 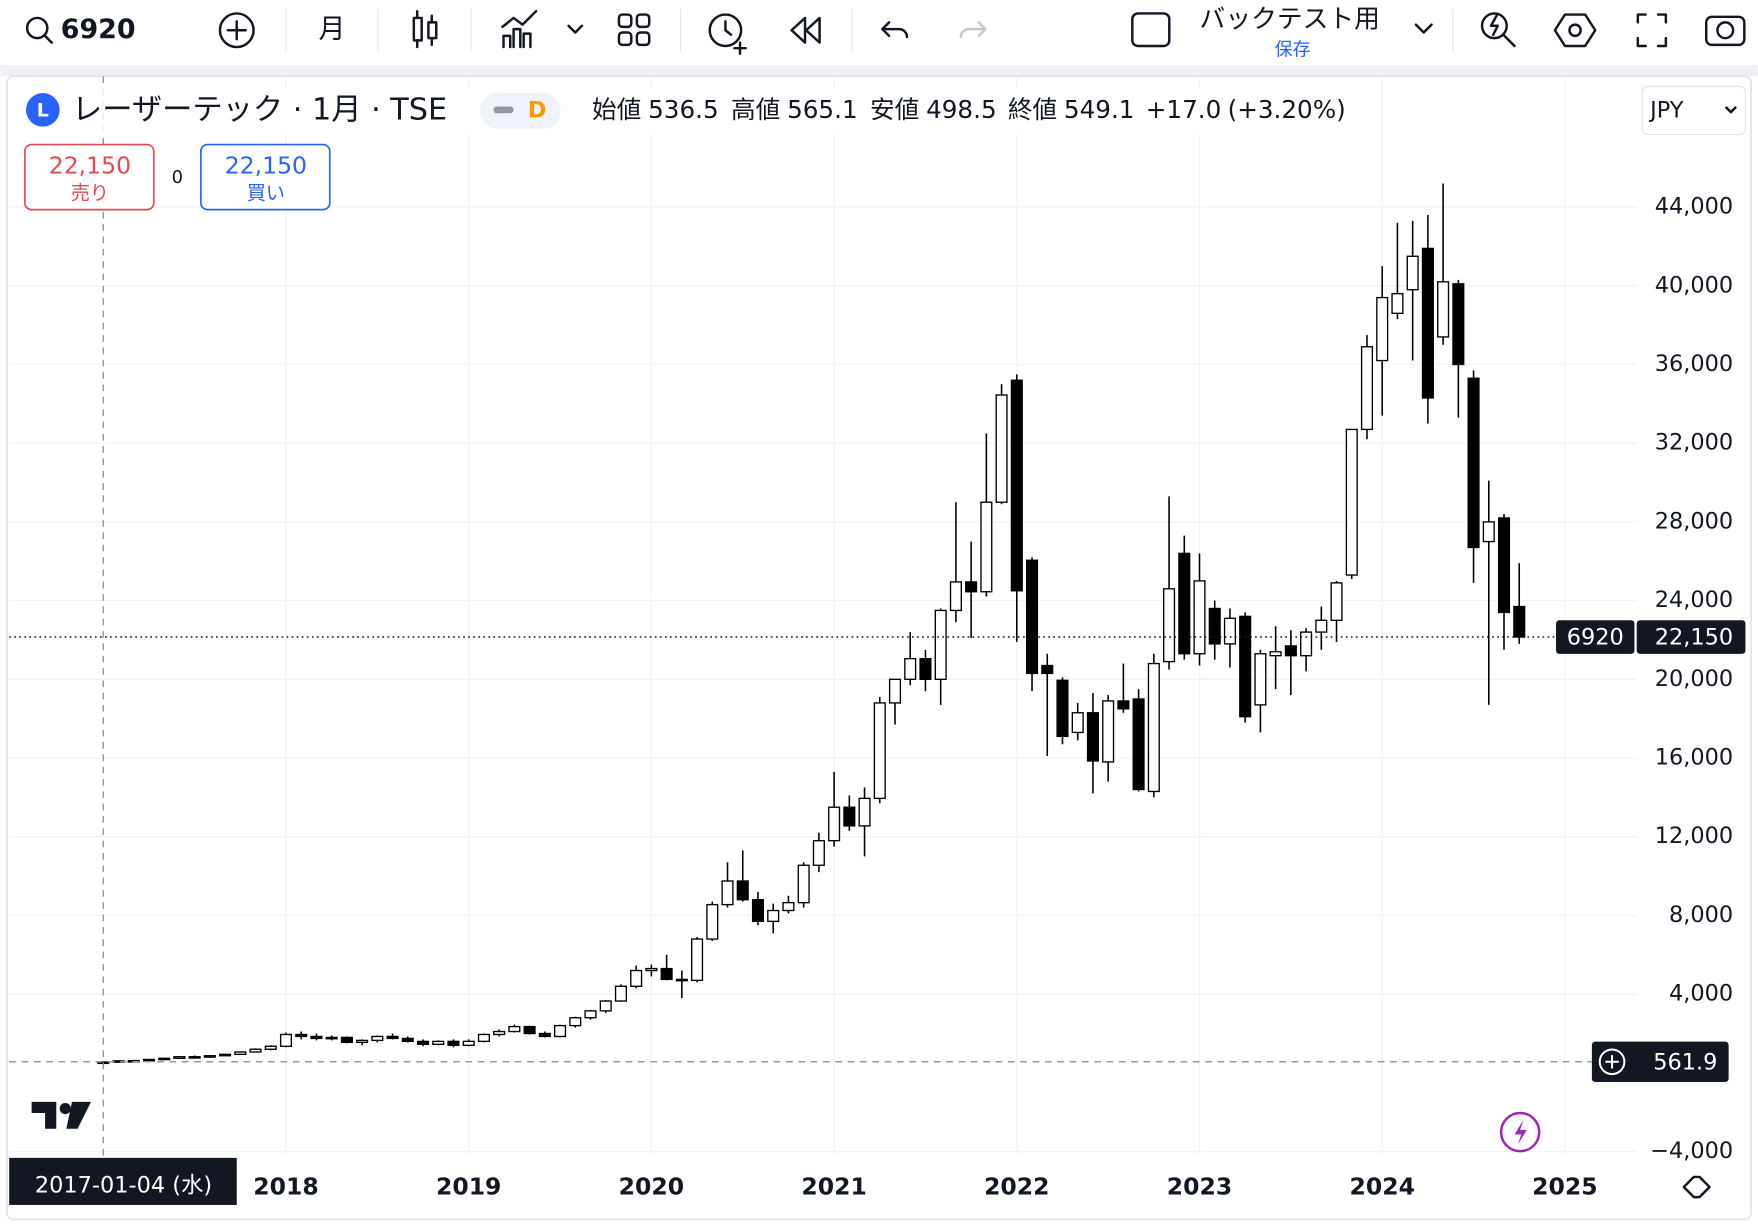 What do you see at coordinates (123, 1185) in the screenshot?
I see `crosshair-date-label: 2017-01-04 (水)` at bounding box center [123, 1185].